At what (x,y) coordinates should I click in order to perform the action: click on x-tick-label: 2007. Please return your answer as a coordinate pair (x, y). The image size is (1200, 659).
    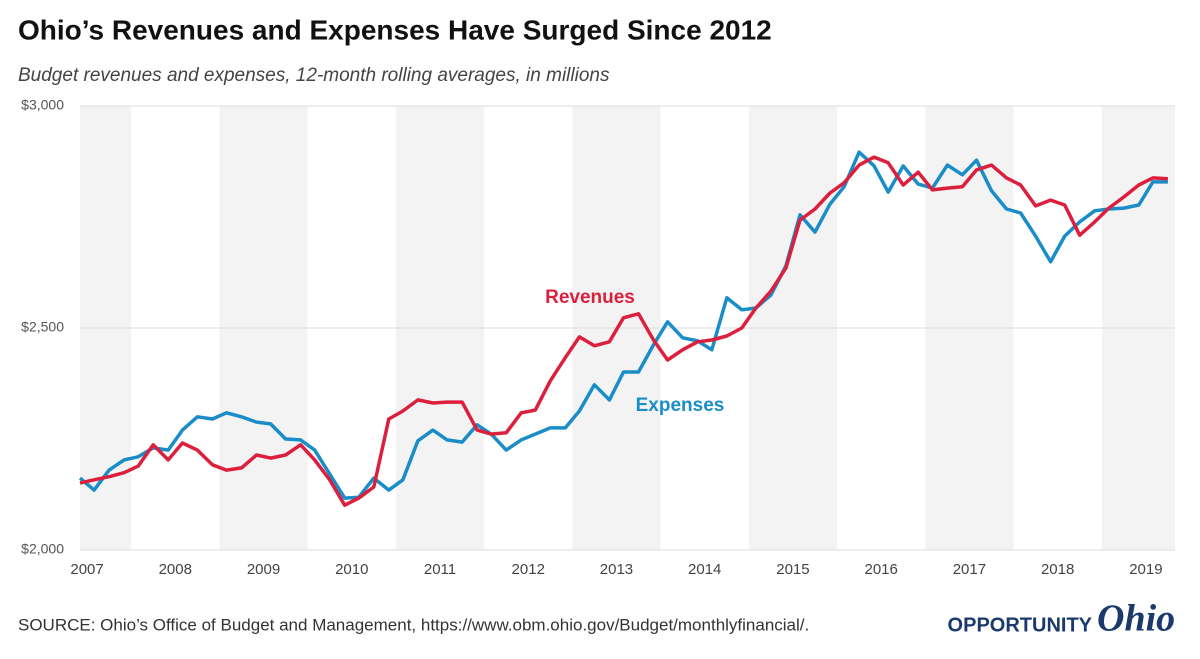
    Looking at the image, I should click on (86, 569).